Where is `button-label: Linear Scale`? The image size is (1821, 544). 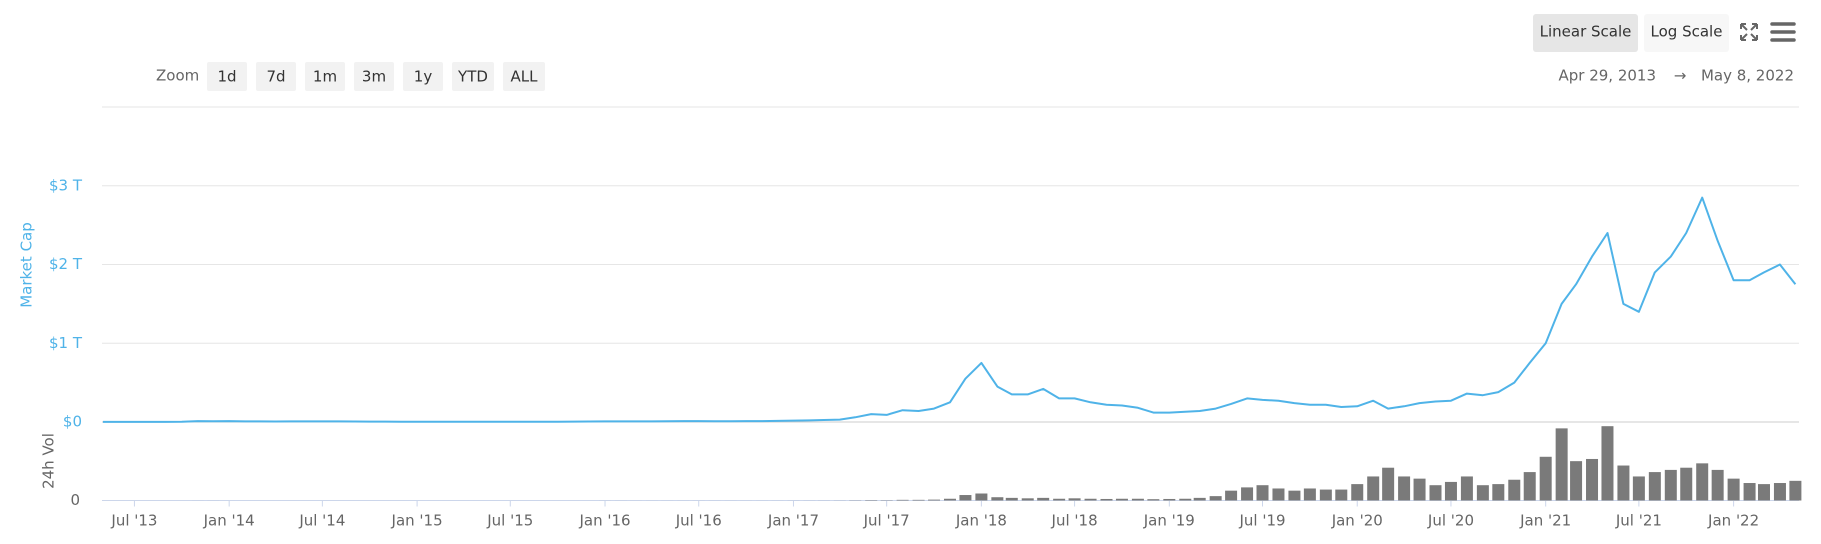 button-label: Linear Scale is located at coordinates (1586, 32).